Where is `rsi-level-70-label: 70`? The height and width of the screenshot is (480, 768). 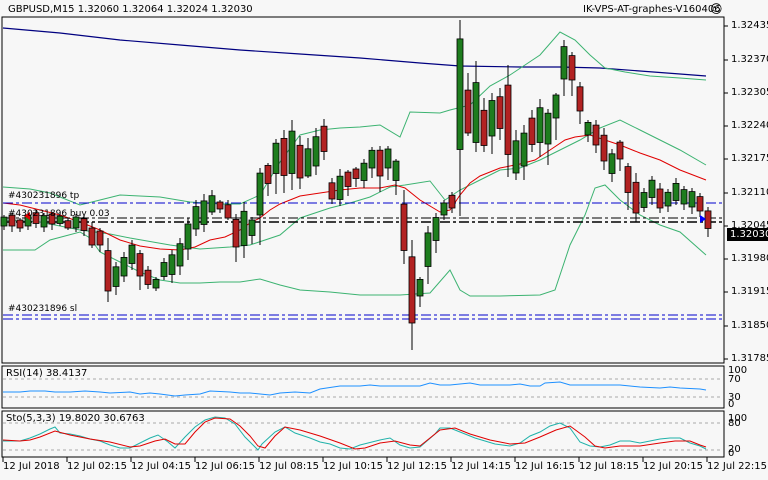
rsi-level-70-label: 70 is located at coordinates (734, 379).